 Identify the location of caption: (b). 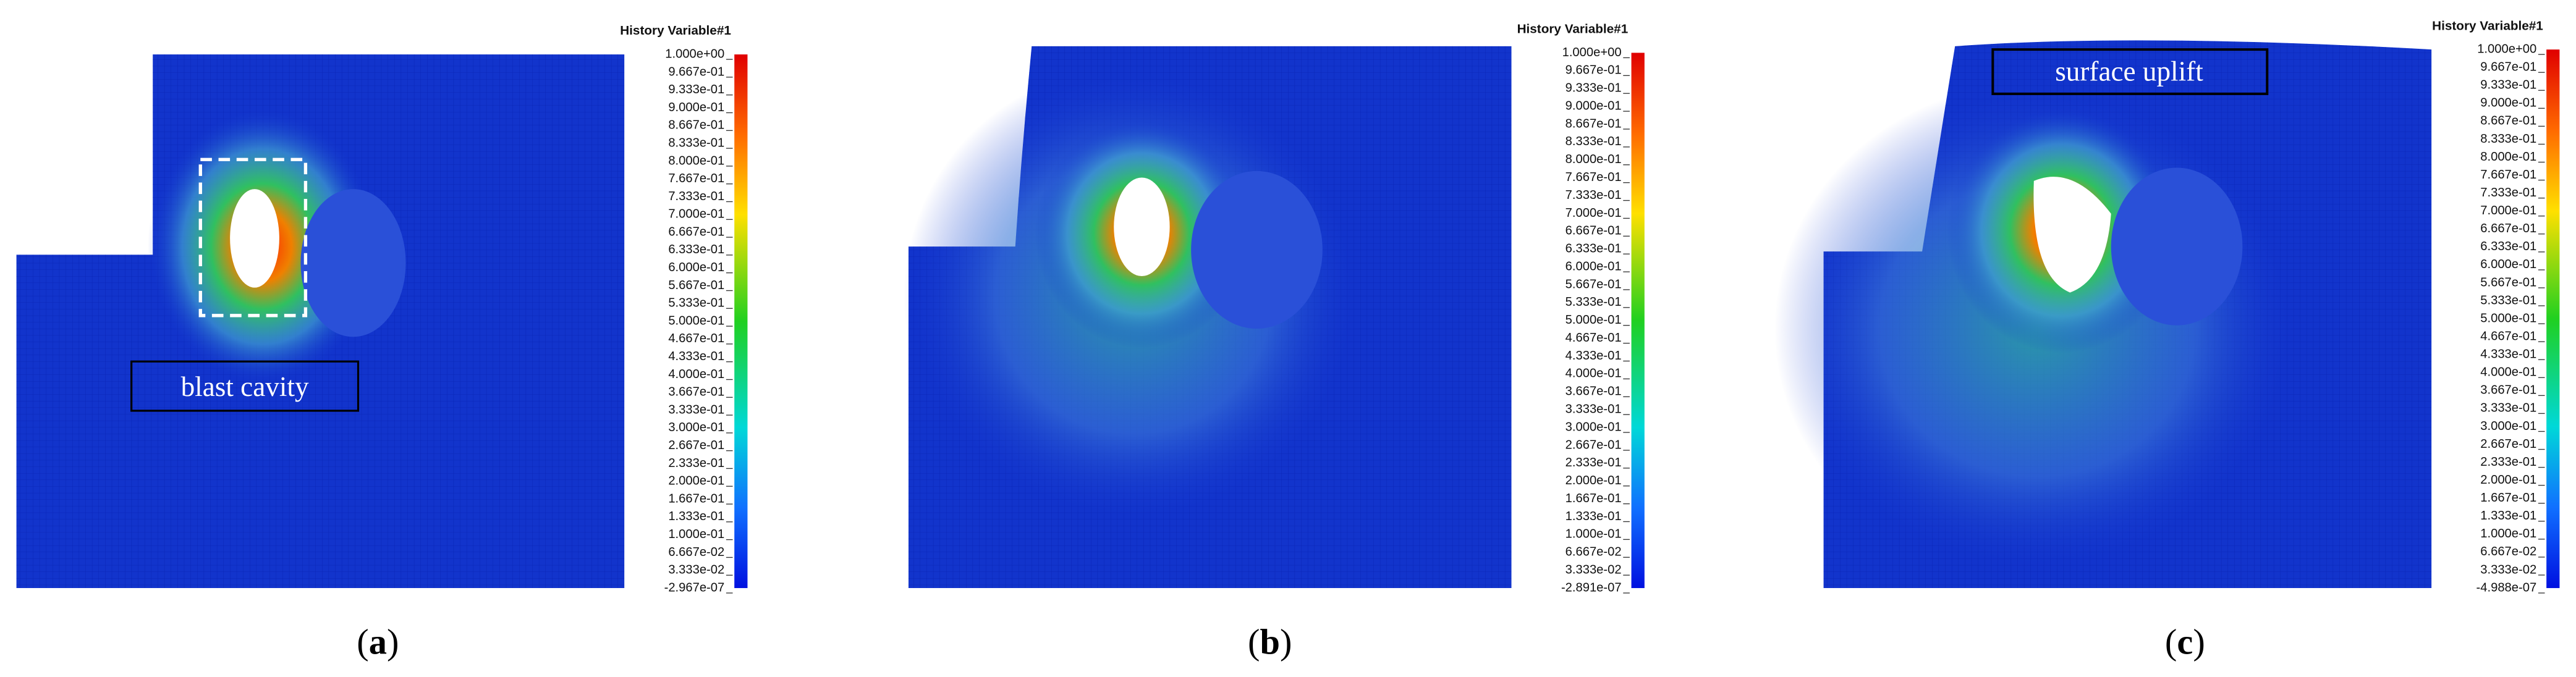
(1270, 641).